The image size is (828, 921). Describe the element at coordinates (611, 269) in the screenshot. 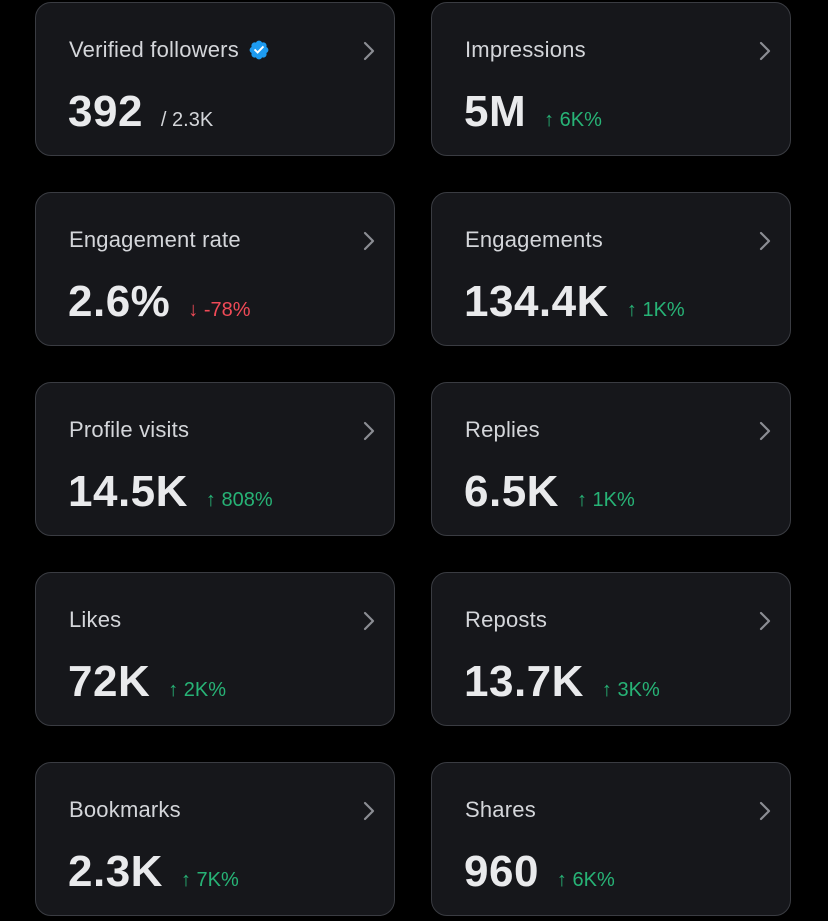

I see `card-engagements: Engagements 134.4K ↑ 1K%` at that location.